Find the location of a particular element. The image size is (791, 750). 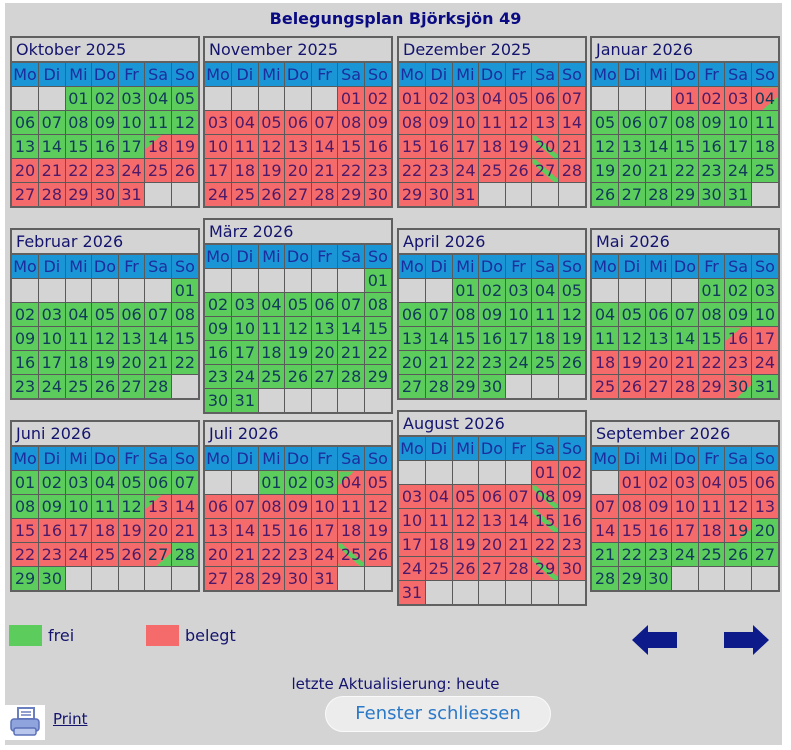

day-cell-depart: 30 is located at coordinates (738, 386).